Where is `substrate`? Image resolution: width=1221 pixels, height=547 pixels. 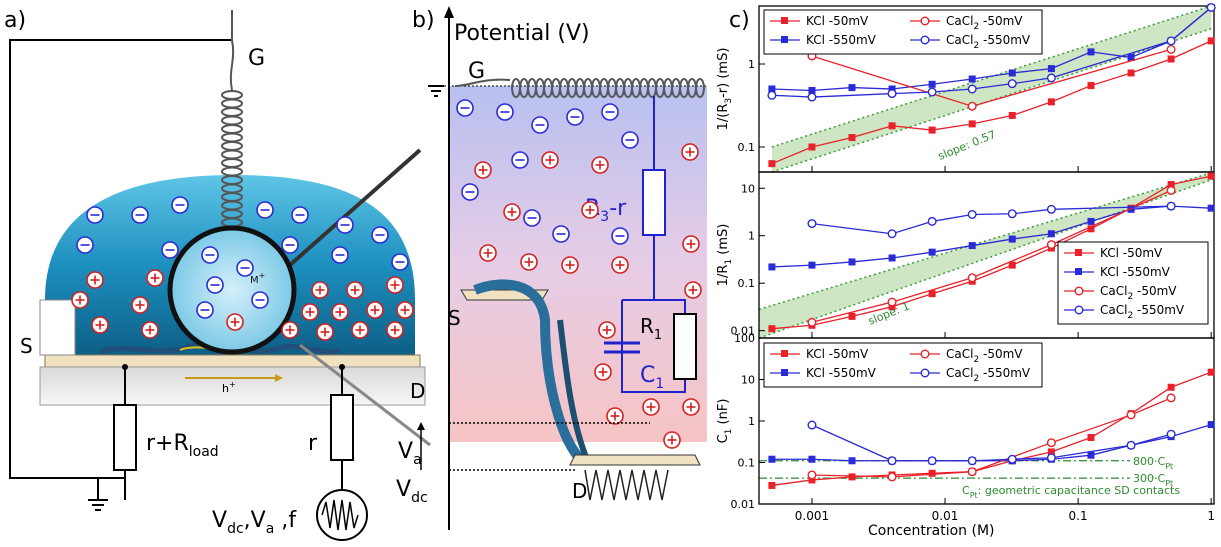 substrate is located at coordinates (232, 386).